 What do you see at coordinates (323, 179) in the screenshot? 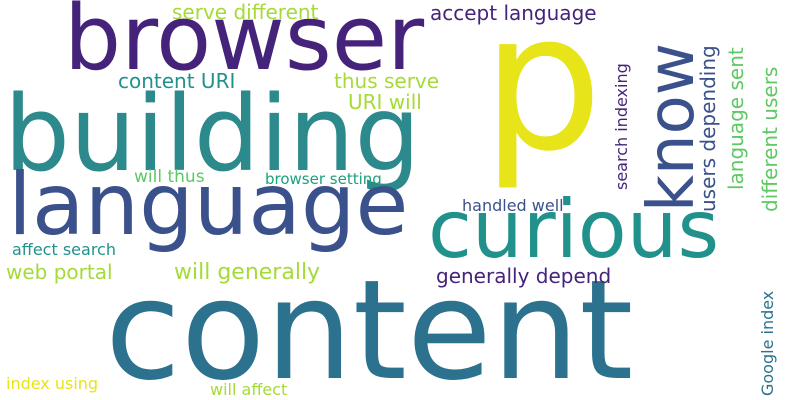
I see `word-browser-setting: browser setting` at bounding box center [323, 179].